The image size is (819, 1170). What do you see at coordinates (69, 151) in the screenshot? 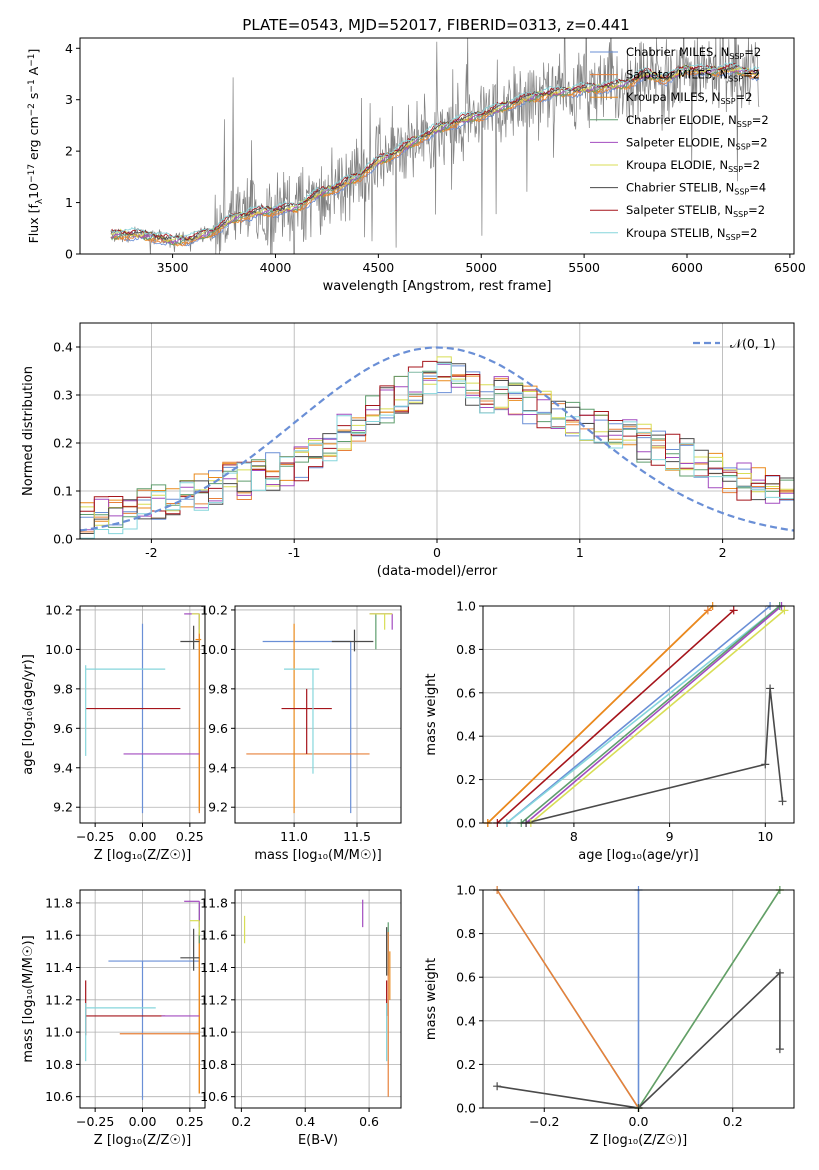
I see `y-tick-label: 2` at bounding box center [69, 151].